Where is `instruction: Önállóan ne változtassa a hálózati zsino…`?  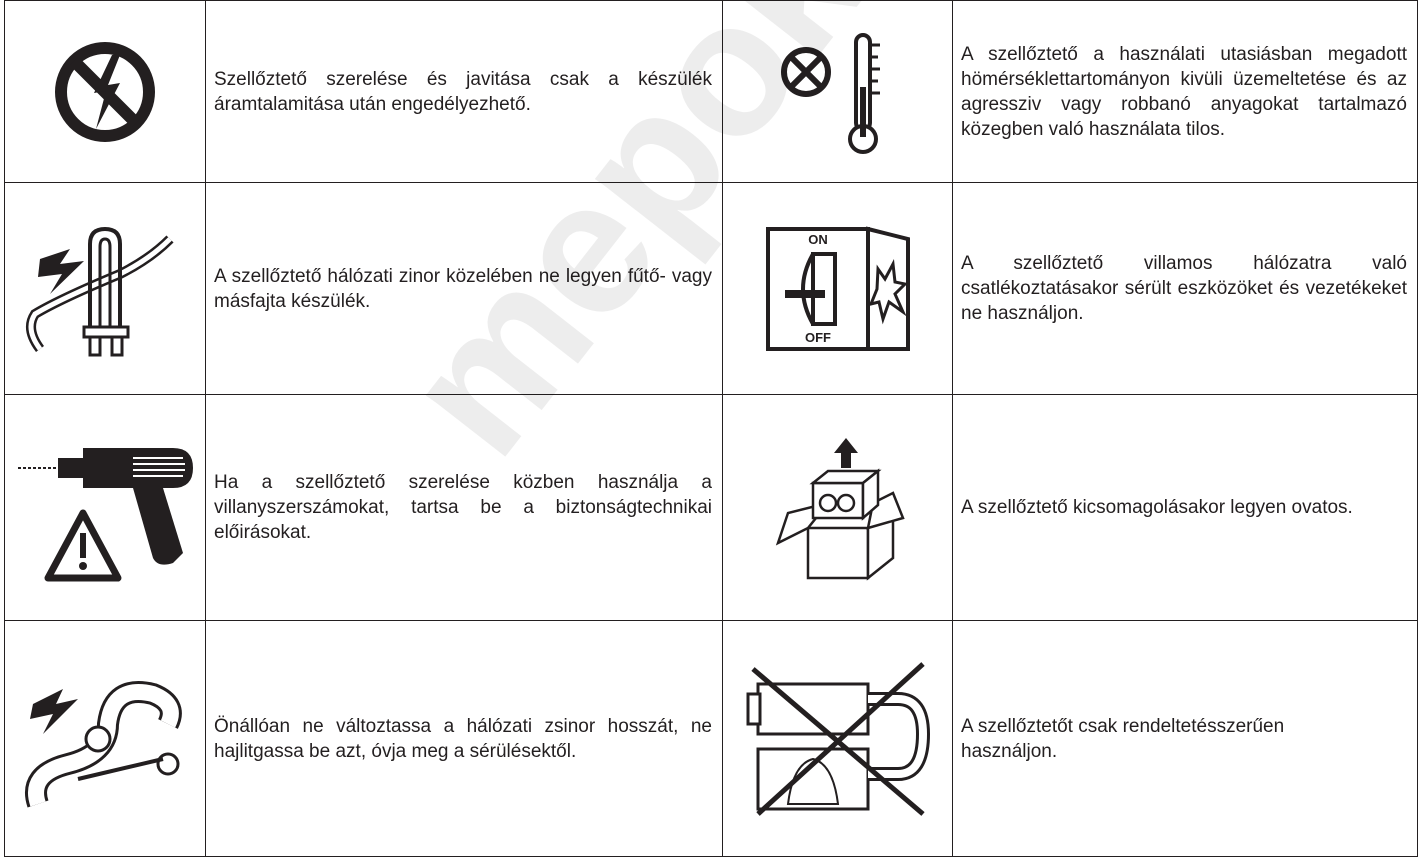
instruction: Önállóan ne változtassa a hálózati zsino… is located at coordinates (464, 738).